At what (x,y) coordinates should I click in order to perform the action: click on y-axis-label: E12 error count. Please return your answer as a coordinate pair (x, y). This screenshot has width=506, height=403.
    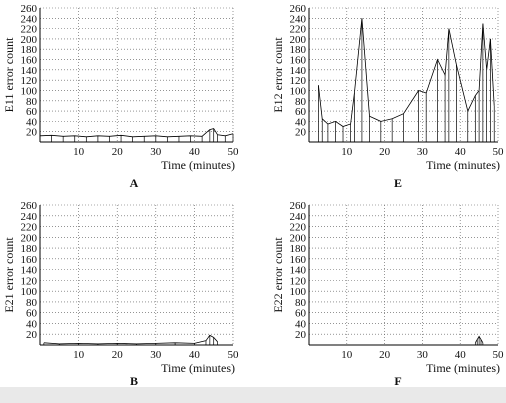
    Looking at the image, I should click on (278, 75).